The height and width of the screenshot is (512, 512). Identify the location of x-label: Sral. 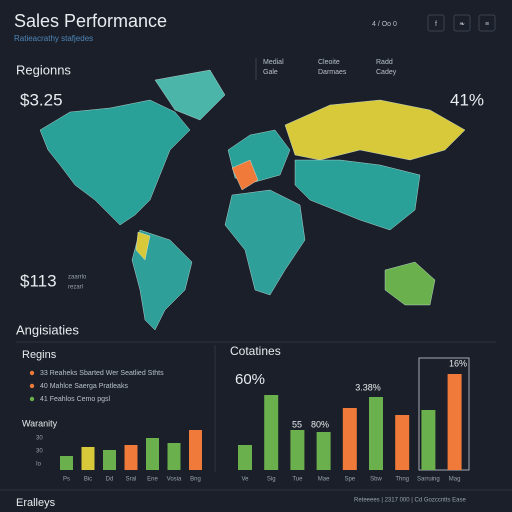
(131, 480).